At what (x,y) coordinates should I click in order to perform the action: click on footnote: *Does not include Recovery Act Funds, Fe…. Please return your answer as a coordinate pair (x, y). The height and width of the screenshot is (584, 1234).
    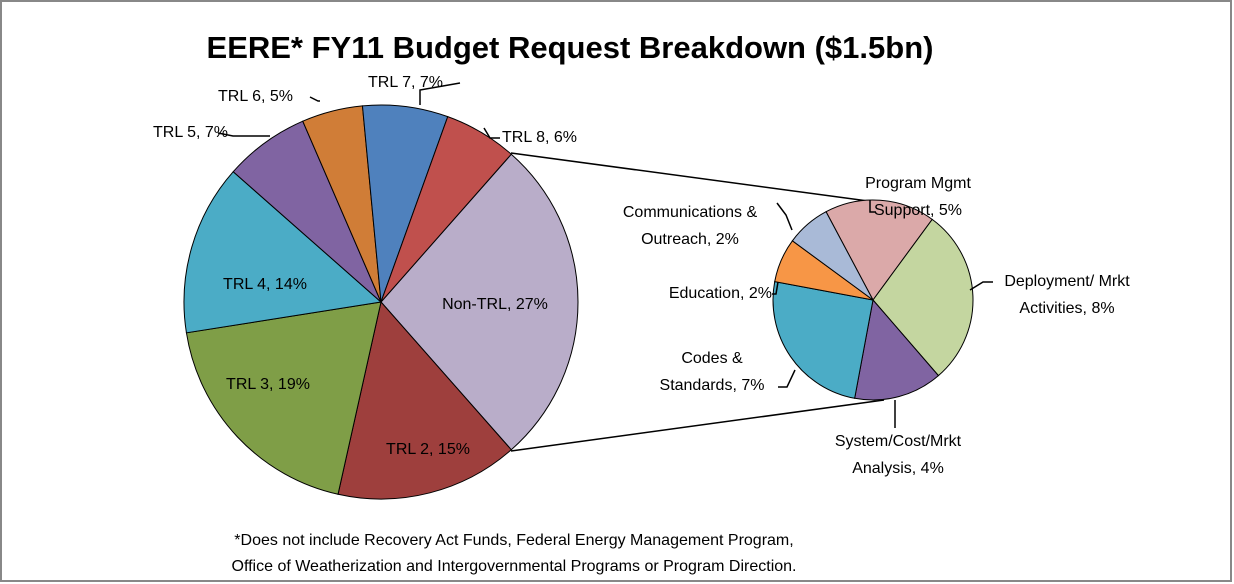
    Looking at the image, I should click on (513, 540).